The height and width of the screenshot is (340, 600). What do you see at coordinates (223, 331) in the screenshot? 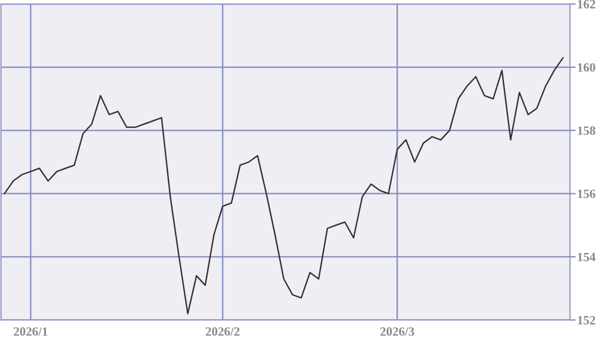
I see `x-tick-label: 2026/2` at bounding box center [223, 331].